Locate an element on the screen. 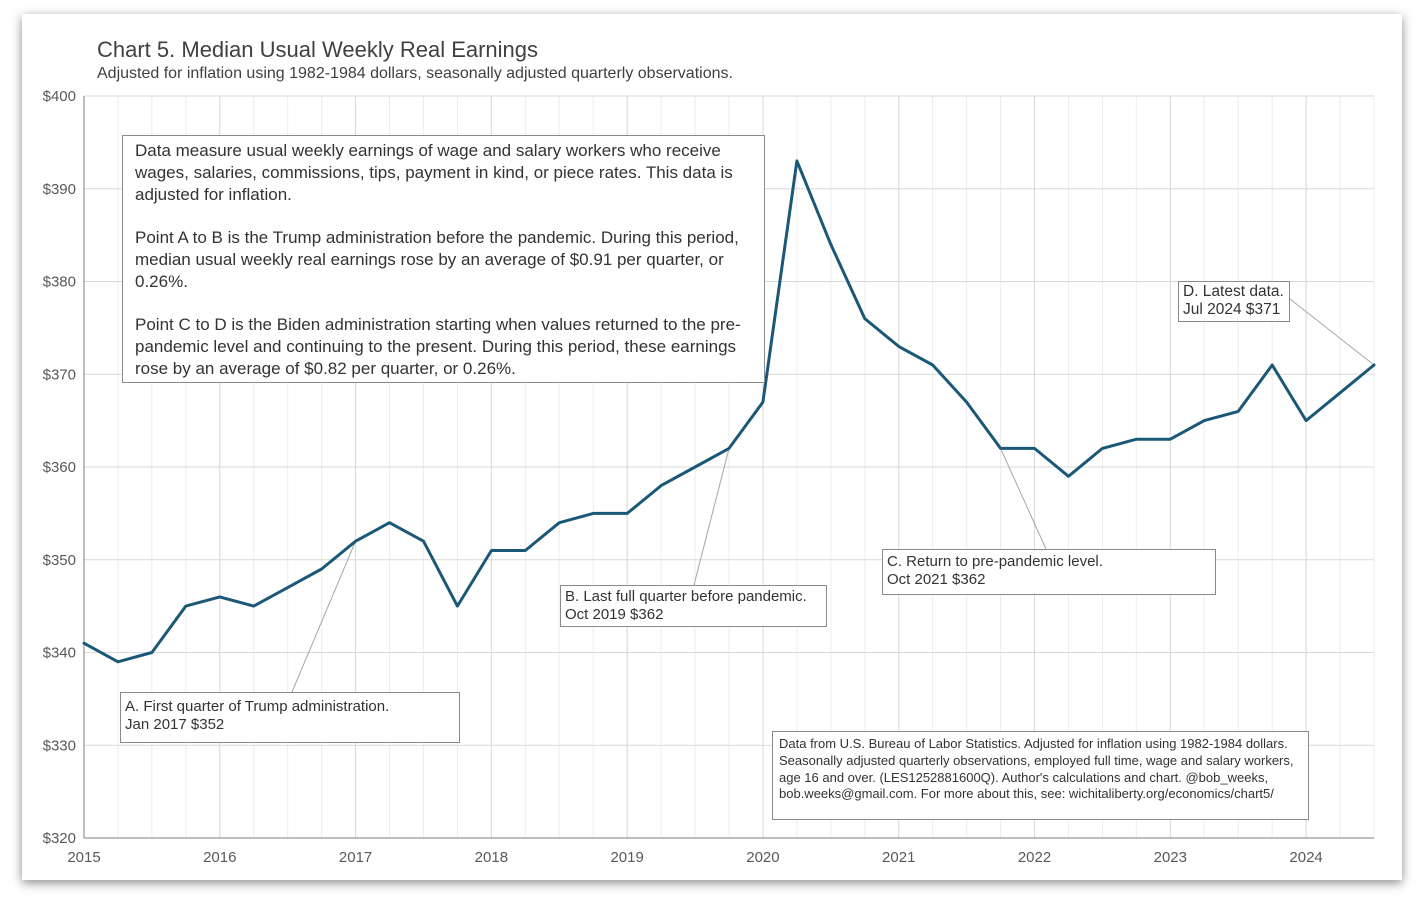 Image resolution: width=1424 pixels, height=910 pixels. y-tick-label: $400 is located at coordinates (59, 96).